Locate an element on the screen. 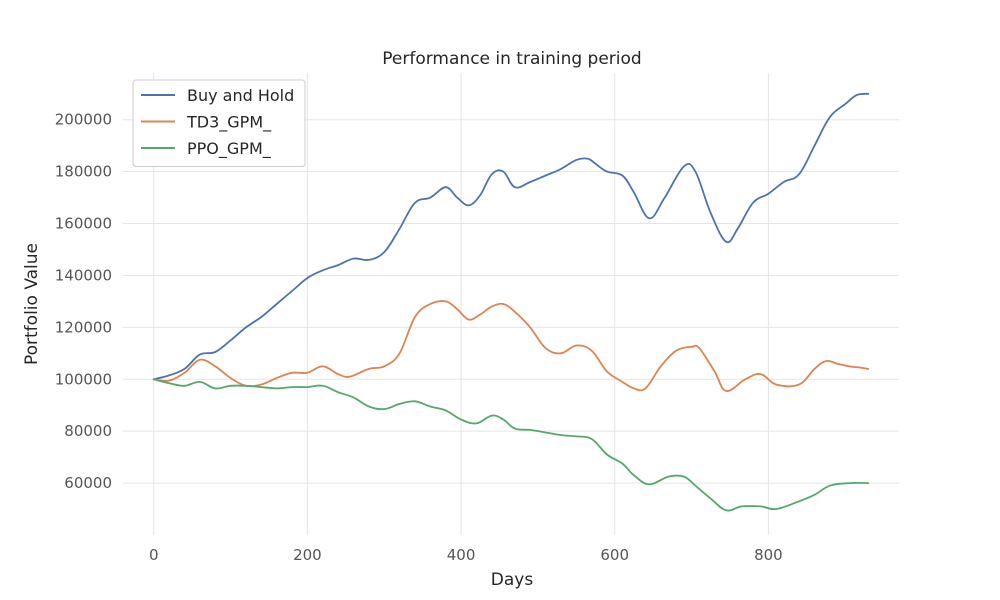 The image size is (1000, 600). x-tick-label: 400 is located at coordinates (461, 555).